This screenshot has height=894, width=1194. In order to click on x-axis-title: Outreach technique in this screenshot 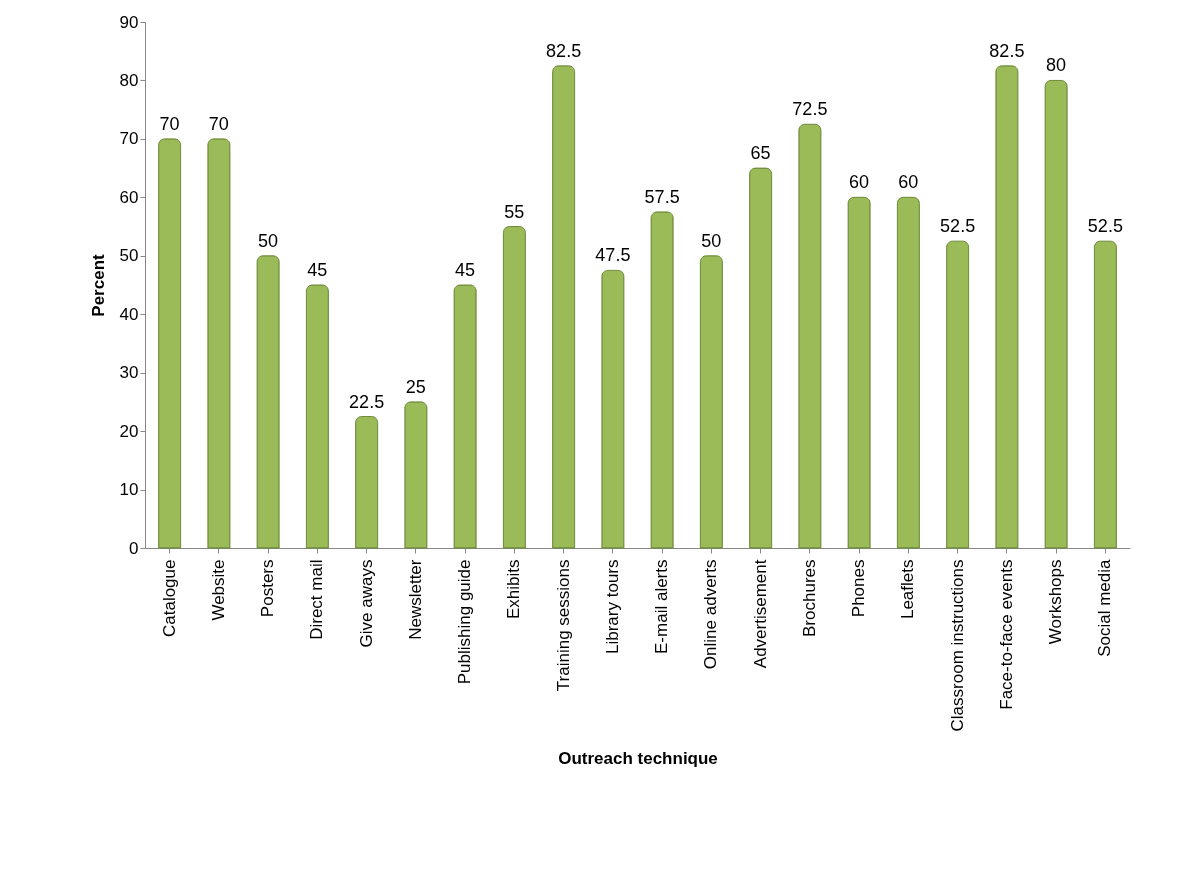, I will do `click(638, 759)`.